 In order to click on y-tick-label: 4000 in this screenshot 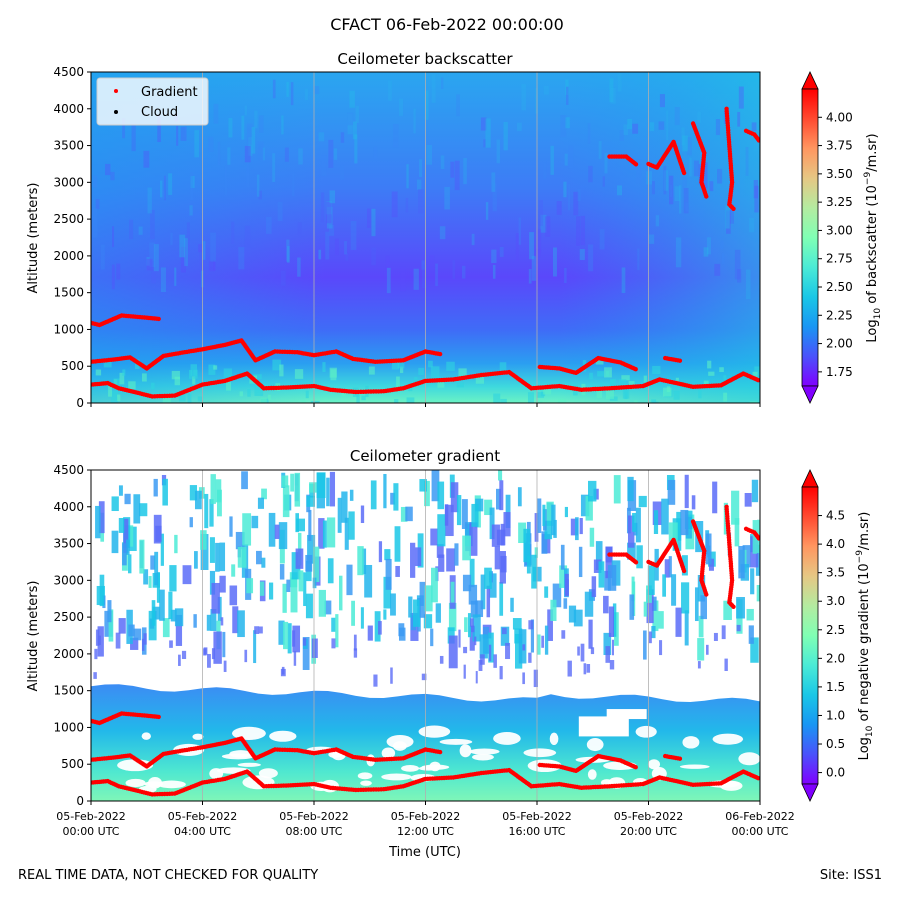, I will do `click(68, 109)`.